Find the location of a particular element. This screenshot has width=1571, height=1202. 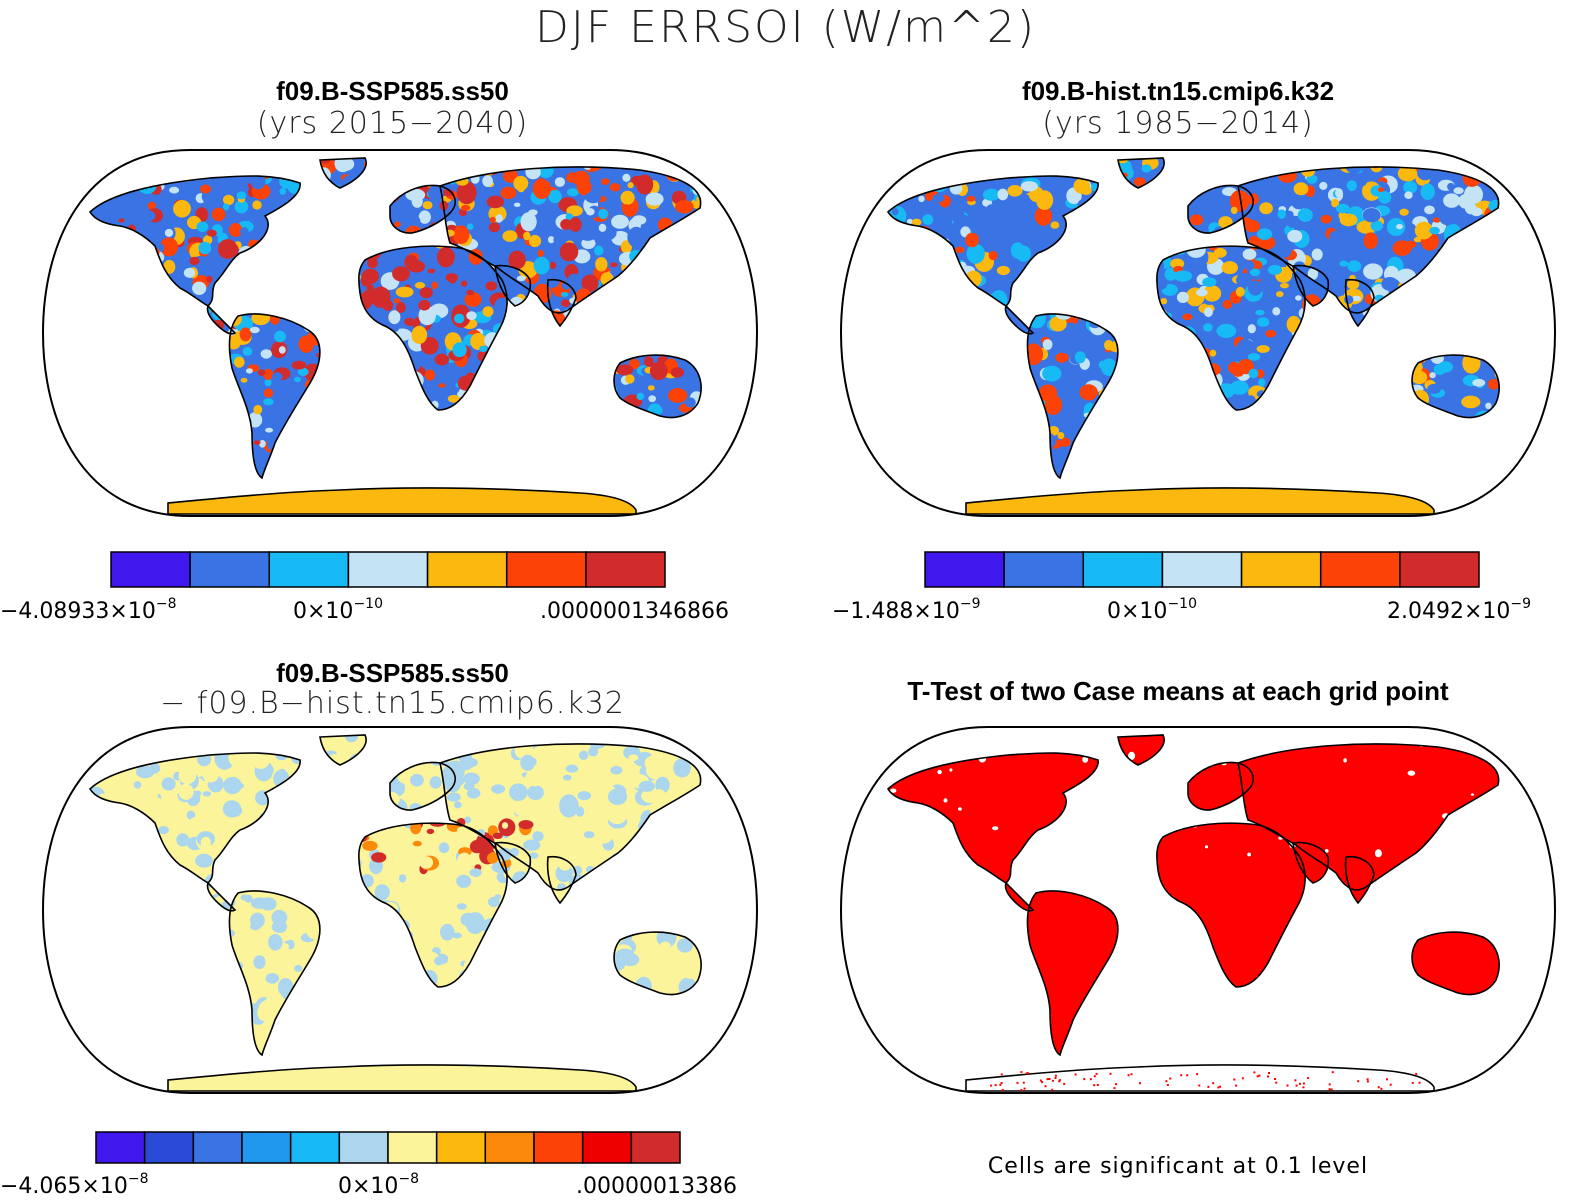

panel-3-colorbar is located at coordinates (388, 1147).